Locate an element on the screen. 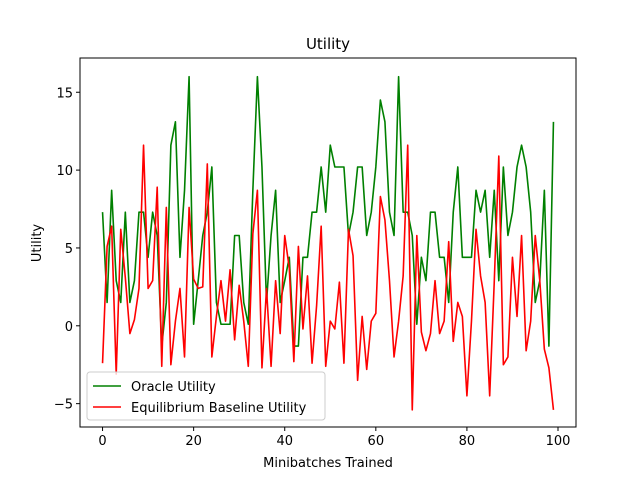 This screenshot has height=480, width=640. legend-label-oracle: Oracle Utility is located at coordinates (173, 387).